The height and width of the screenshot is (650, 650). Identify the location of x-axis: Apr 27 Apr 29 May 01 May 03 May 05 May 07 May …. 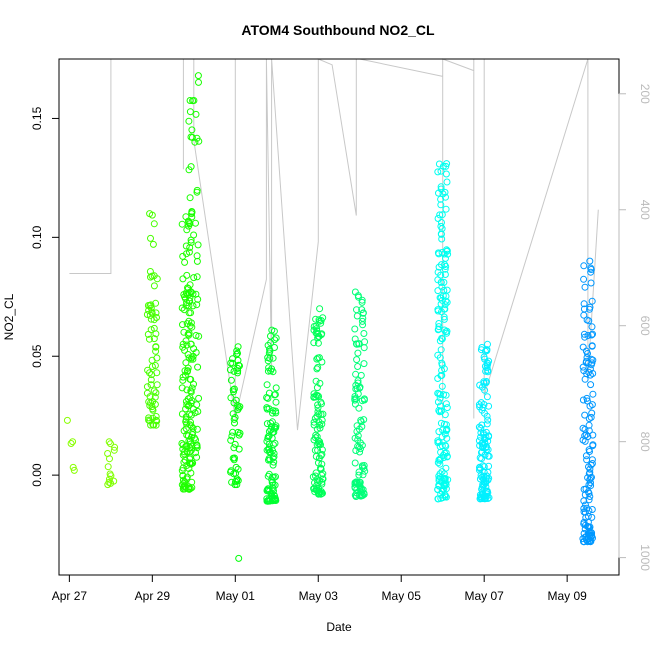
(319, 588).